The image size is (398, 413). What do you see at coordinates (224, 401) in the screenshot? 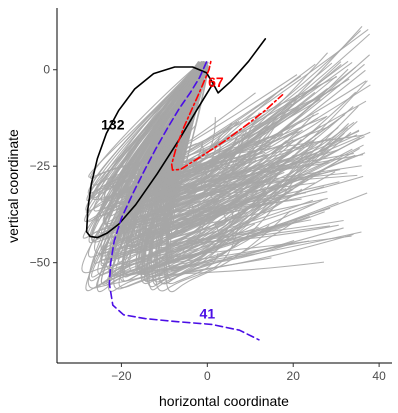
I see `x-axis-title: horizontal coordinate` at bounding box center [224, 401].